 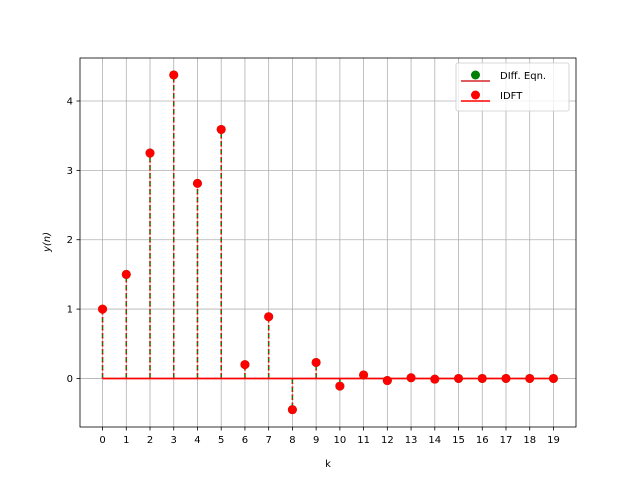 I want to click on legend: DIff. Eqn. IDFT, so click(x=512, y=87).